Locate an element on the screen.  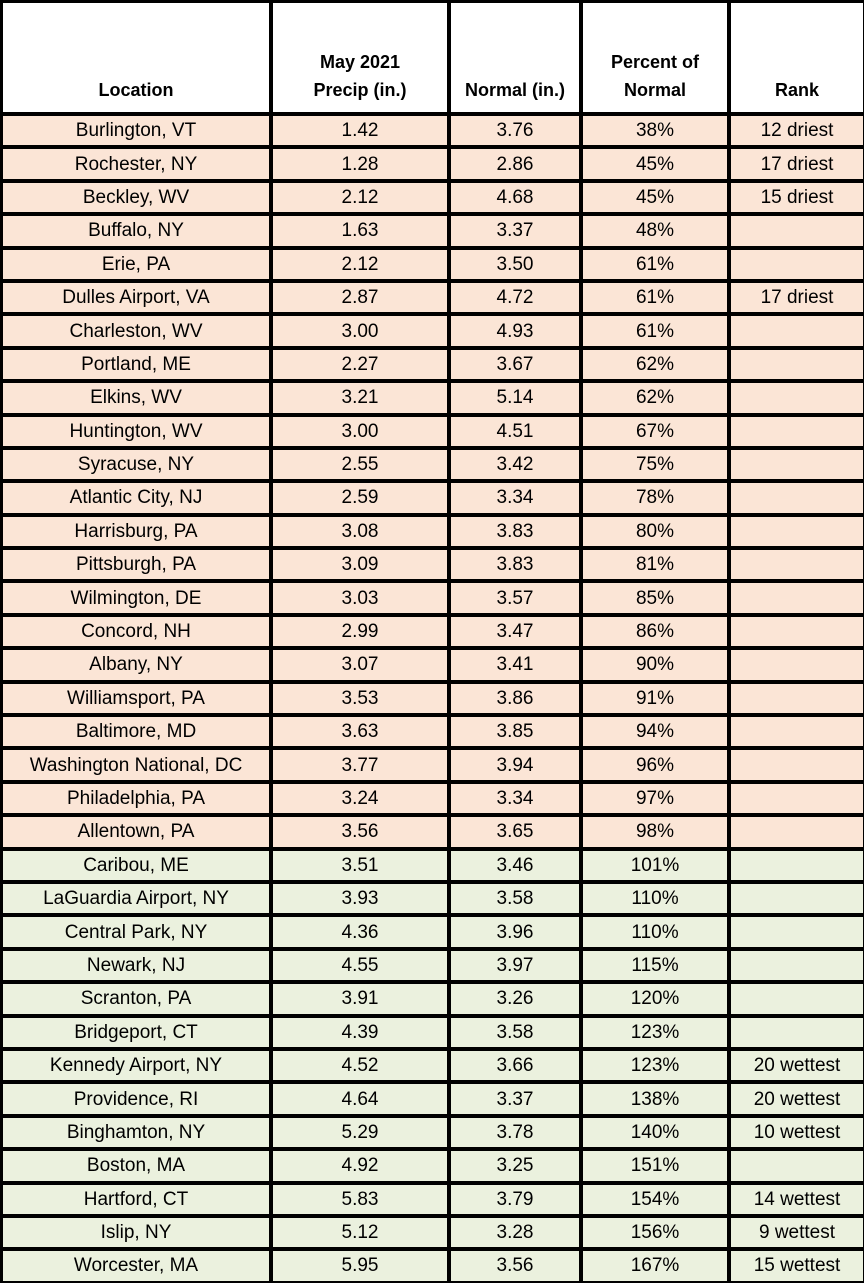
normal-cell: 3.42 is located at coordinates (515, 464).